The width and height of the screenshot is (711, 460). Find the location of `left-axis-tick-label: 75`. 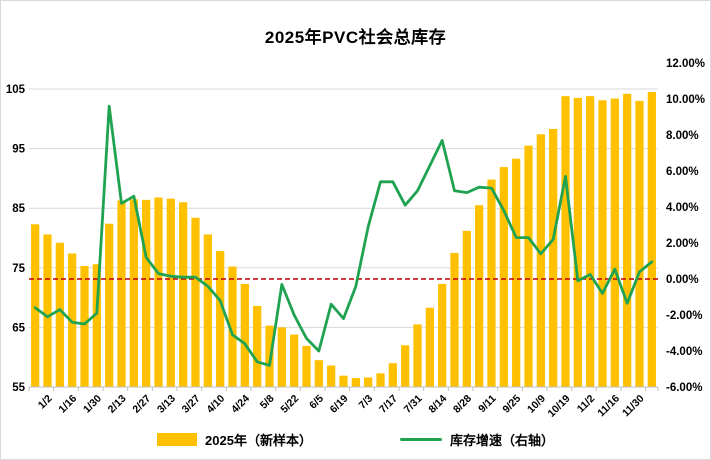

left-axis-tick-label: 75 is located at coordinates (18, 269).